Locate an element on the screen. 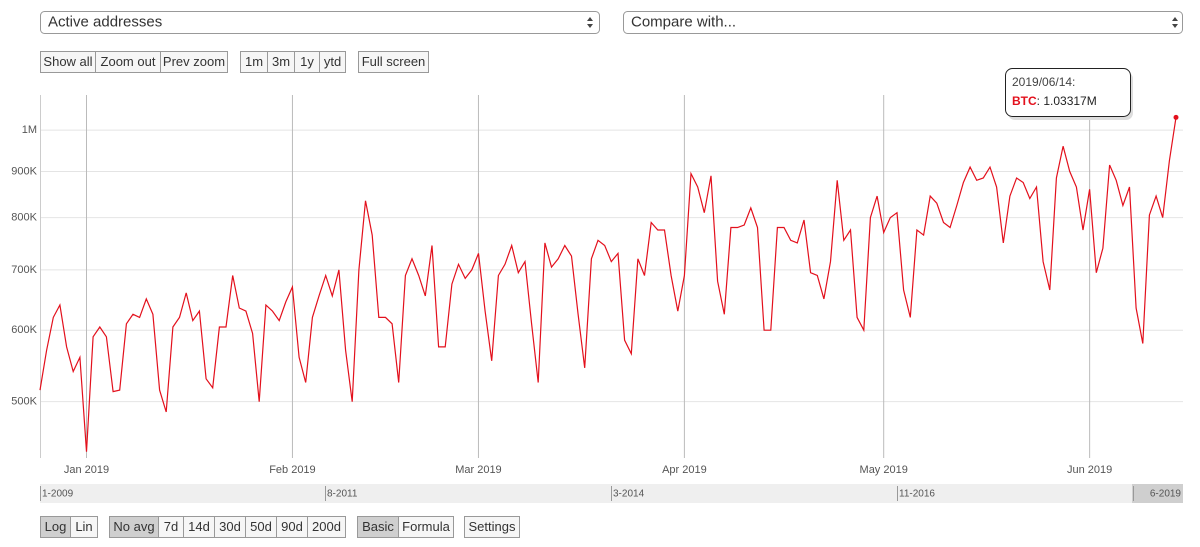 This screenshot has height=547, width=1200. button-label: ytd is located at coordinates (332, 61).